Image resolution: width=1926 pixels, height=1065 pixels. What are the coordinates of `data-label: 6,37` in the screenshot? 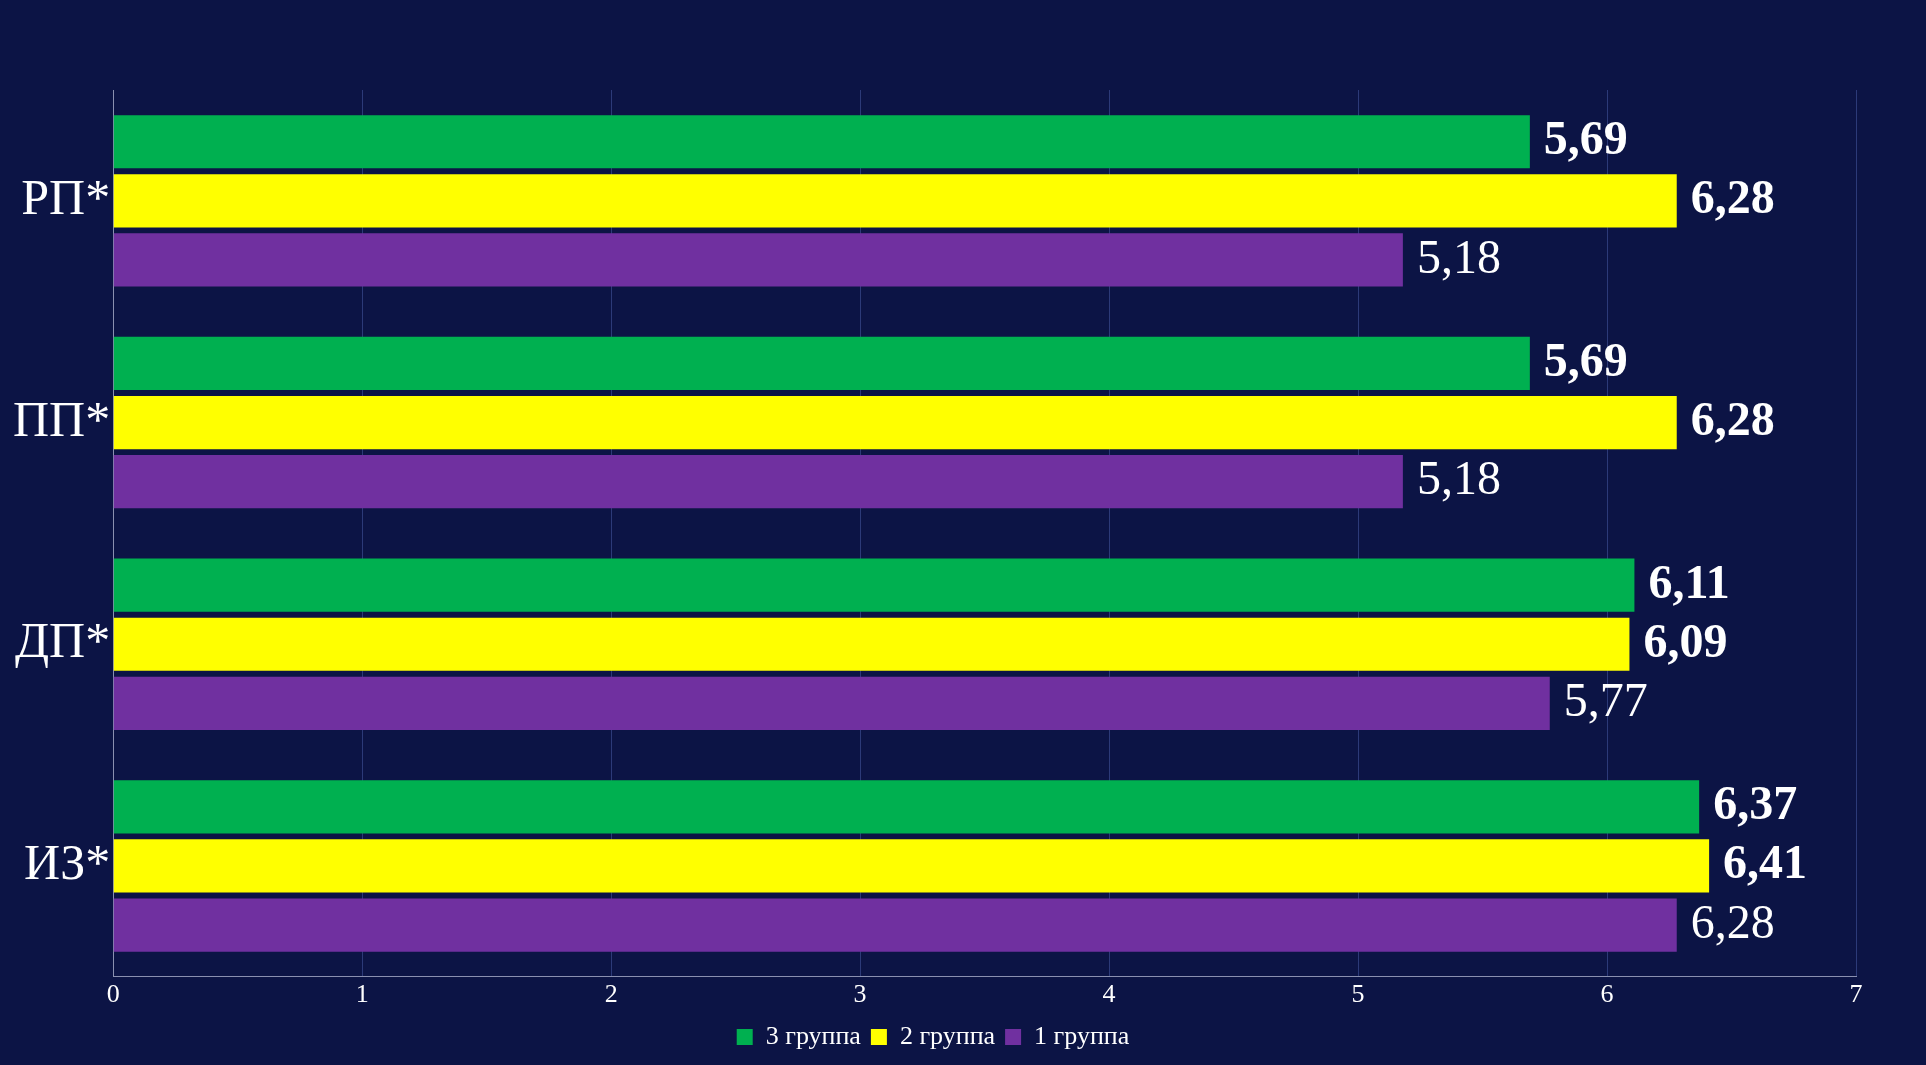 It's located at (1755, 803).